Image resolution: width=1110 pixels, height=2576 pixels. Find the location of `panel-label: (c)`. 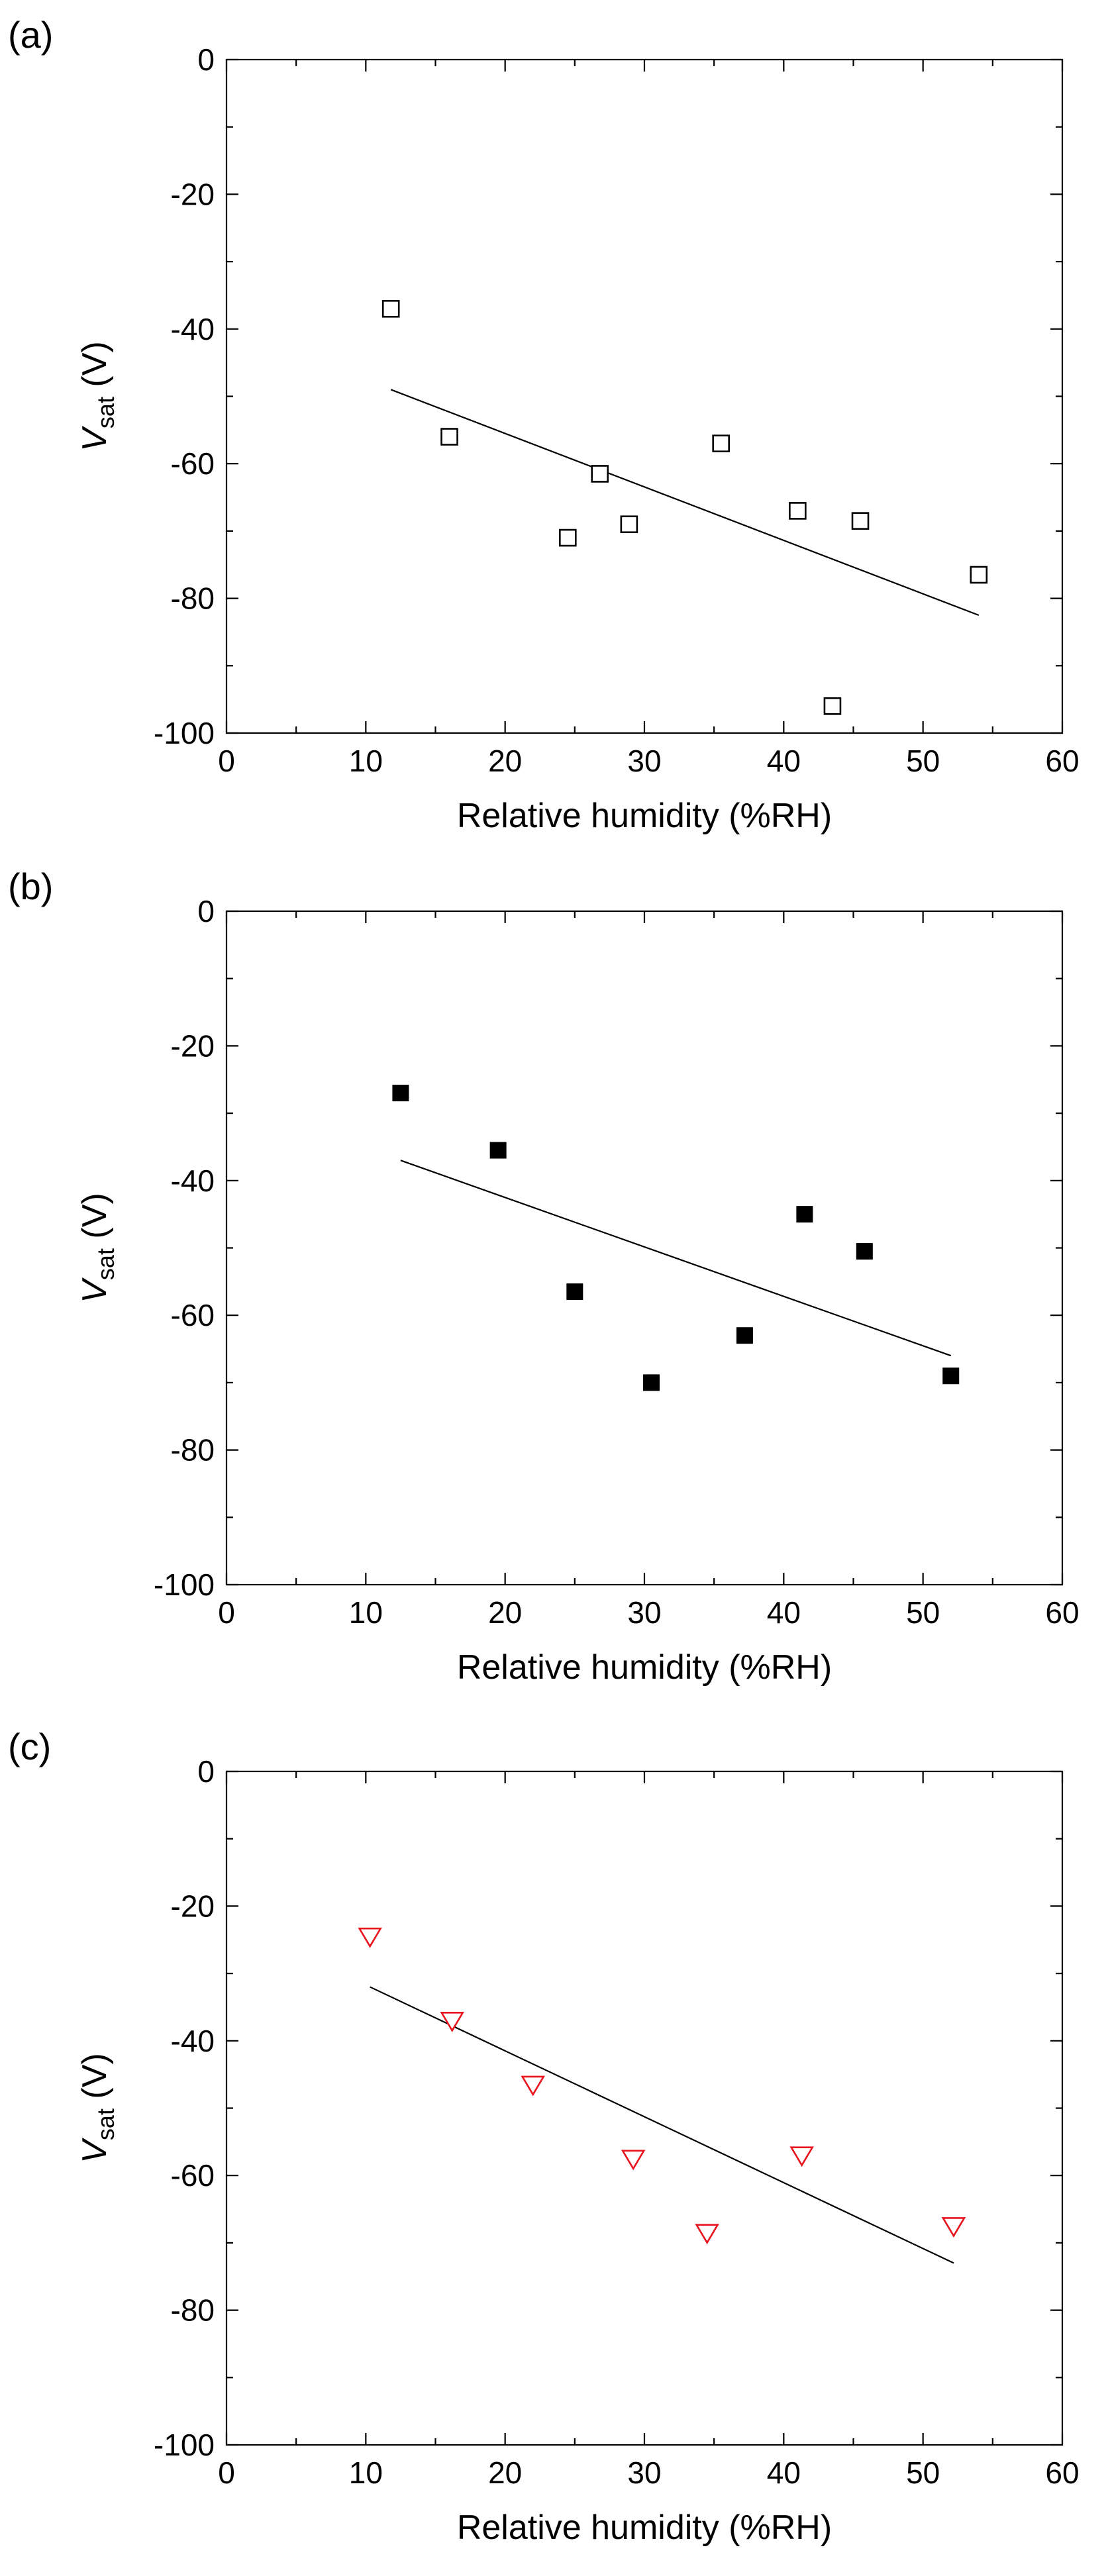

panel-label: (c) is located at coordinates (29, 1746).